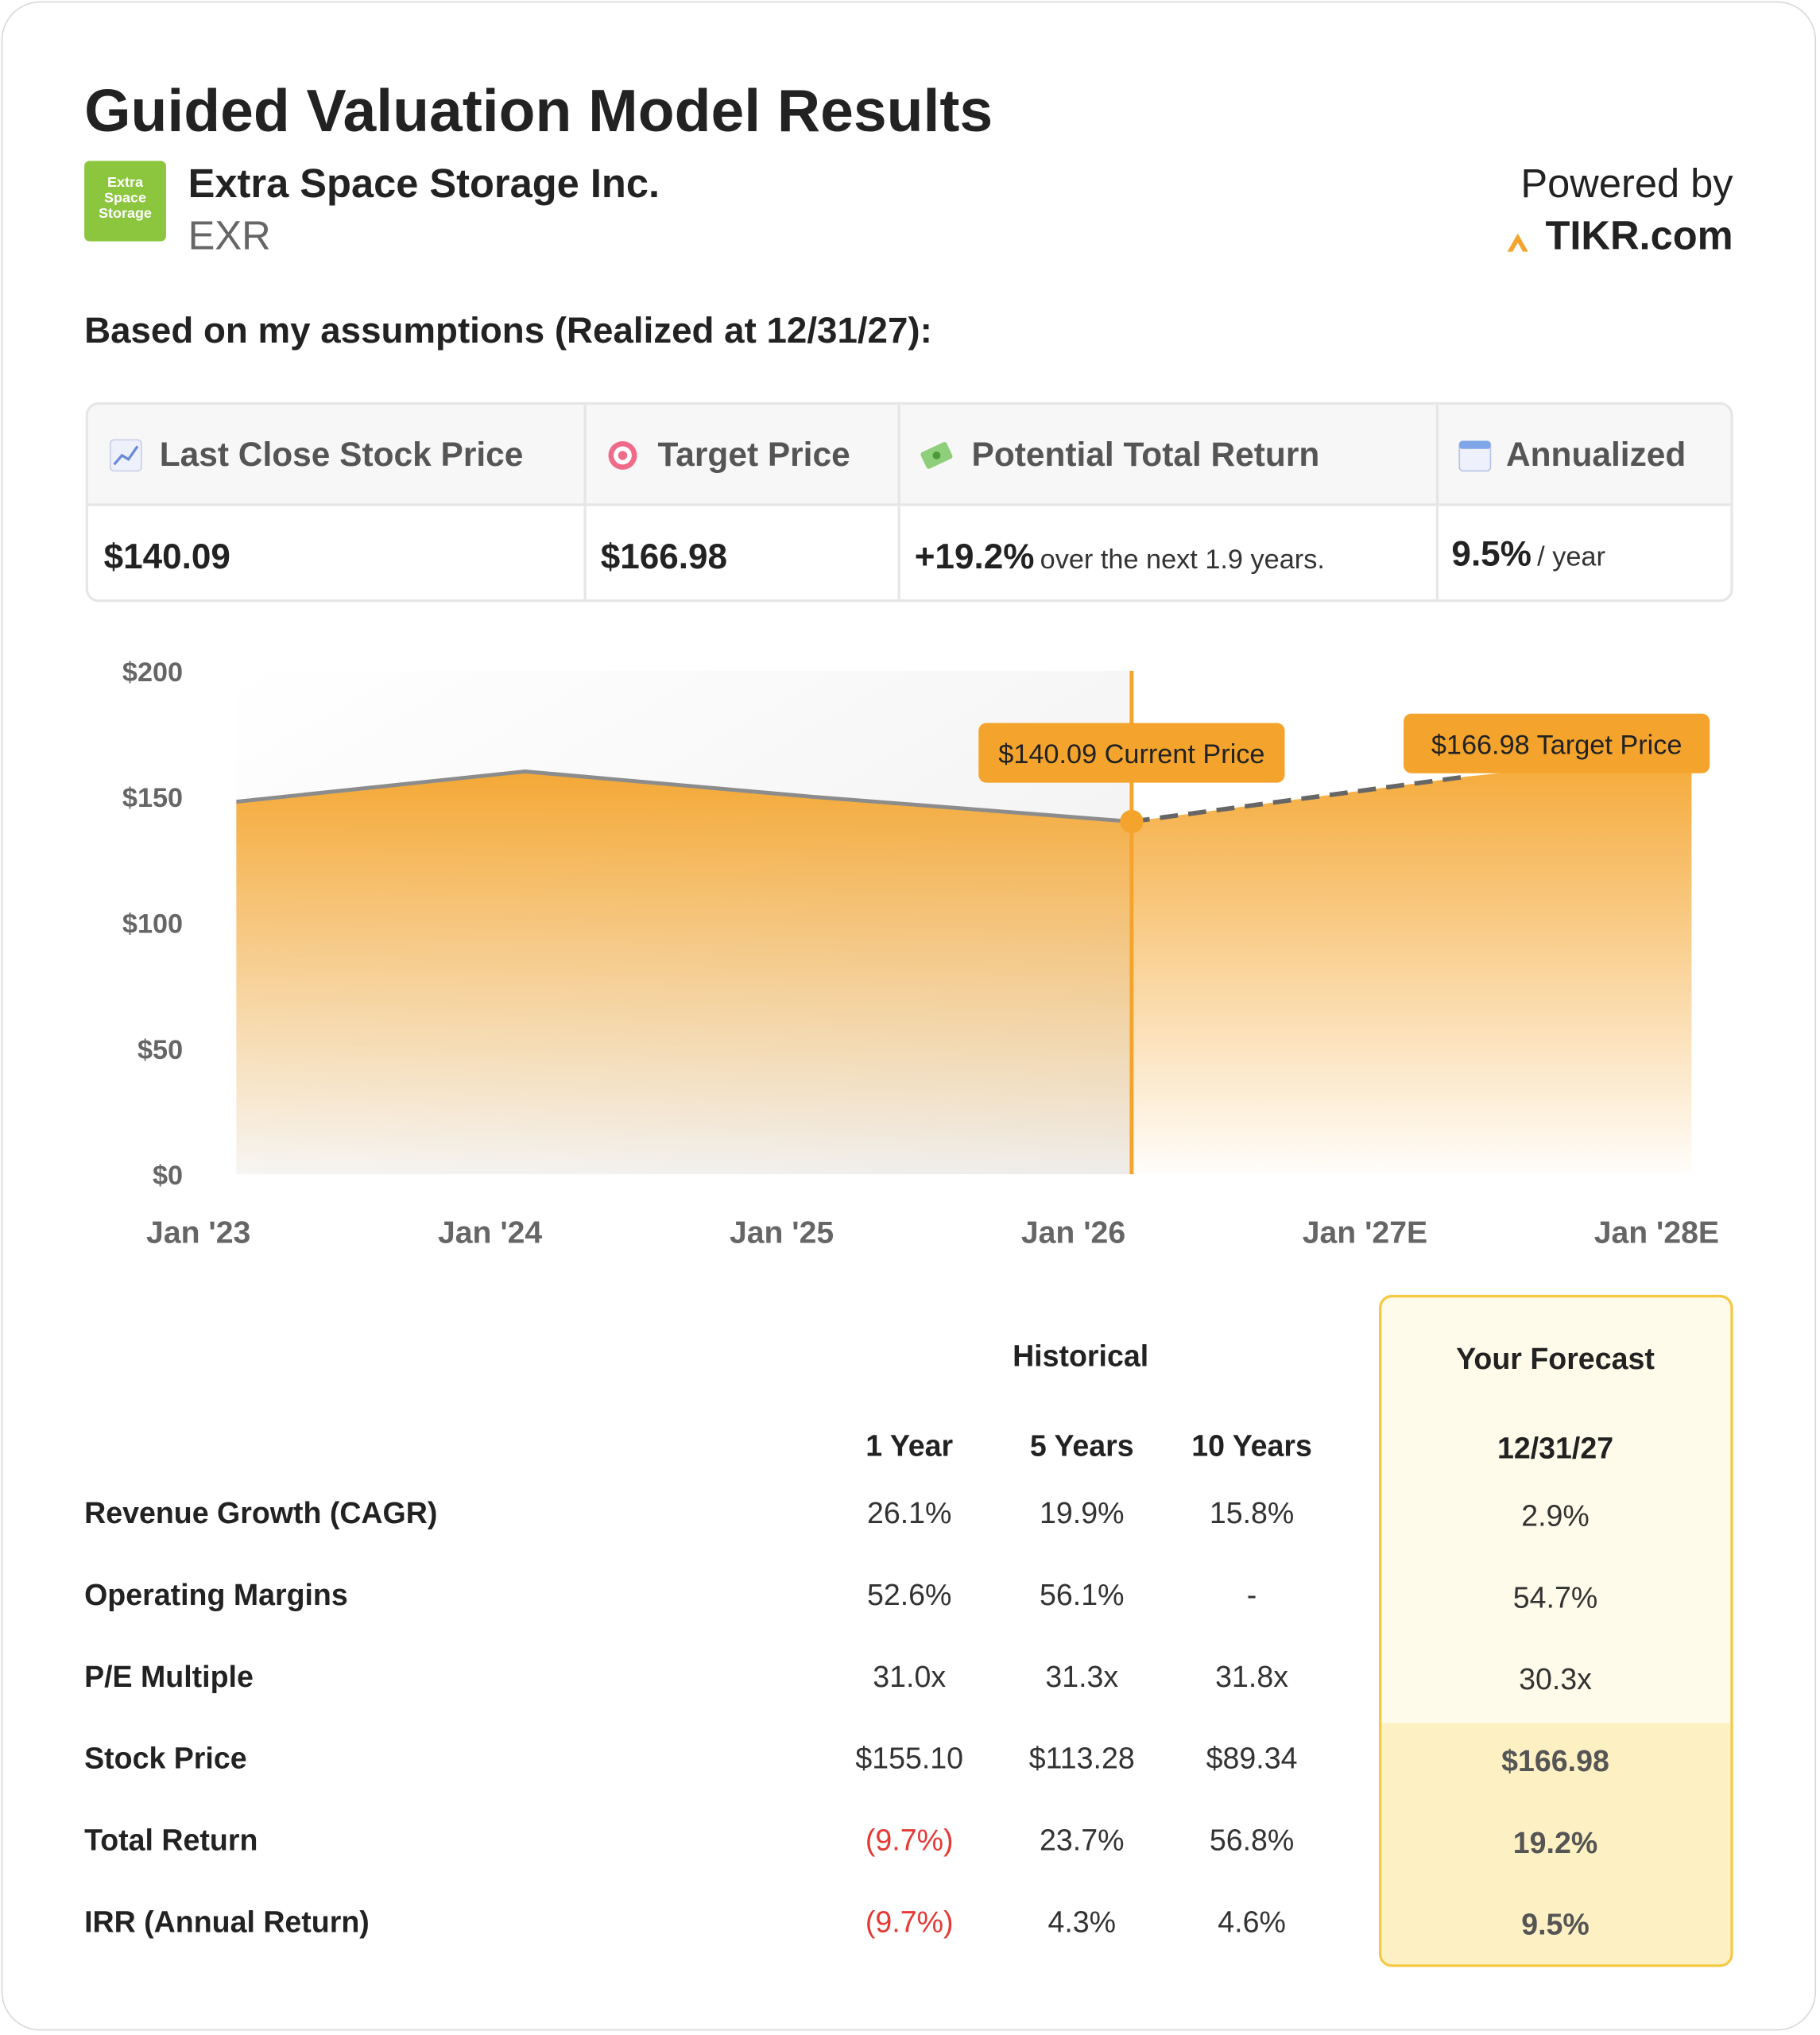 This screenshot has height=2035, width=1820. Describe the element at coordinates (166, 556) in the screenshot. I see `summary-value: $140.09` at that location.